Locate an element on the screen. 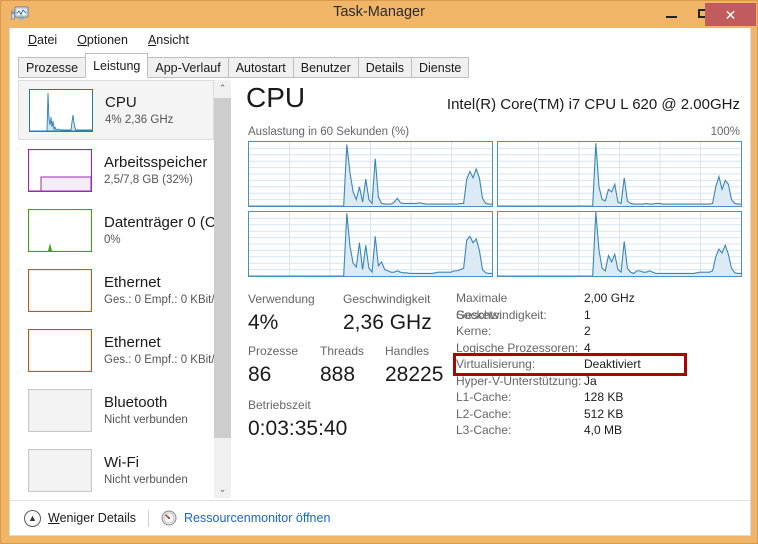  sidebar-item-arbeitsspeicher: Arbeitsspeicher 2,5/7,8 GB (32%) is located at coordinates (116, 170).